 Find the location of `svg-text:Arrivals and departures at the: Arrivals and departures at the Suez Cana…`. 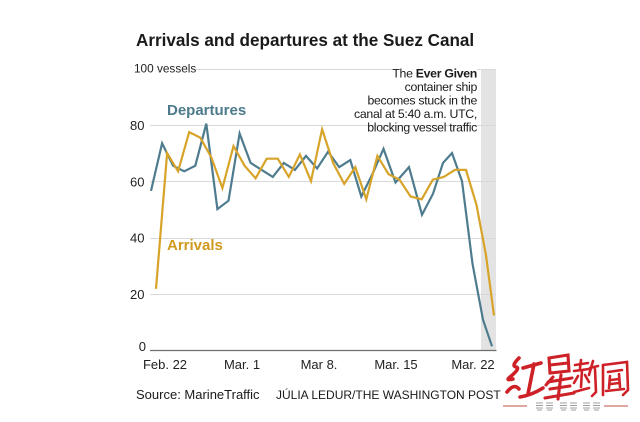

svg-text:Arrivals and departures at the: Arrivals and departures at the Suez Cana… is located at coordinates (305, 40).